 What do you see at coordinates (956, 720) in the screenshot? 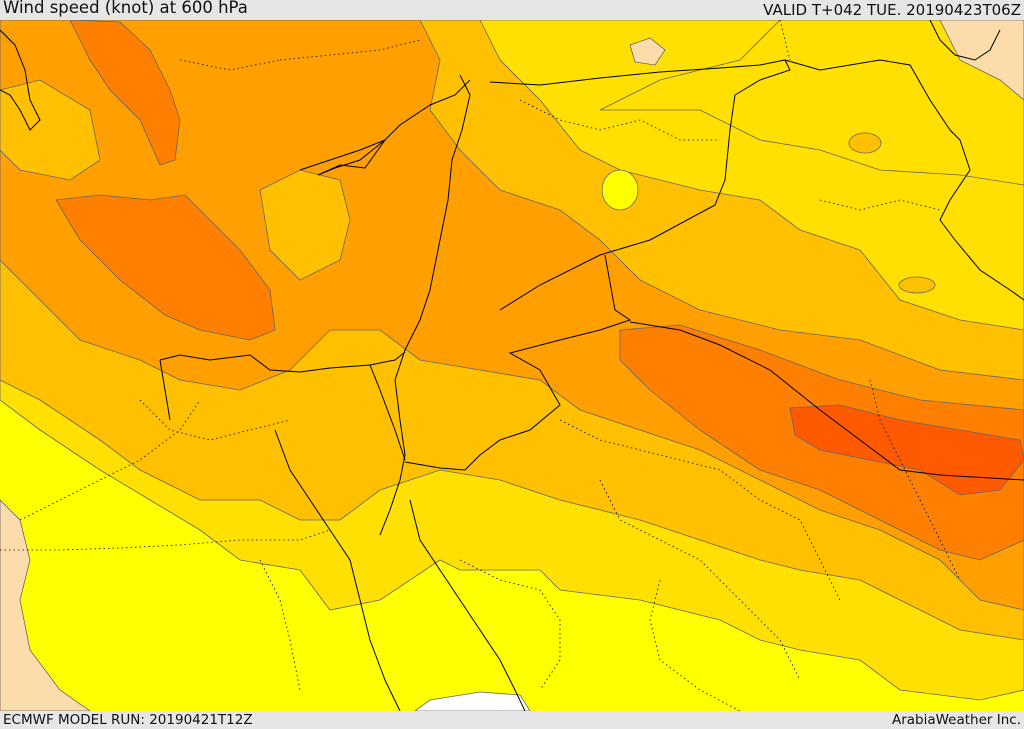
I see `provider-label: ArabiaWeather Inc.` at bounding box center [956, 720].